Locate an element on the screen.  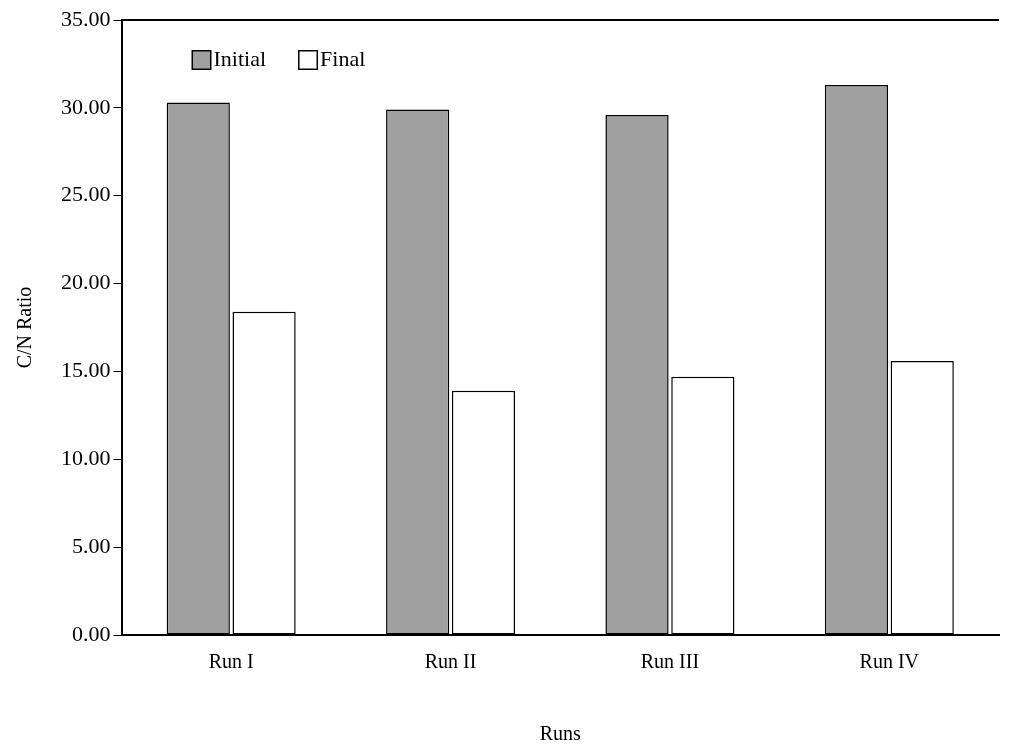
y-tick-label: 35.00 is located at coordinates (86, 18).